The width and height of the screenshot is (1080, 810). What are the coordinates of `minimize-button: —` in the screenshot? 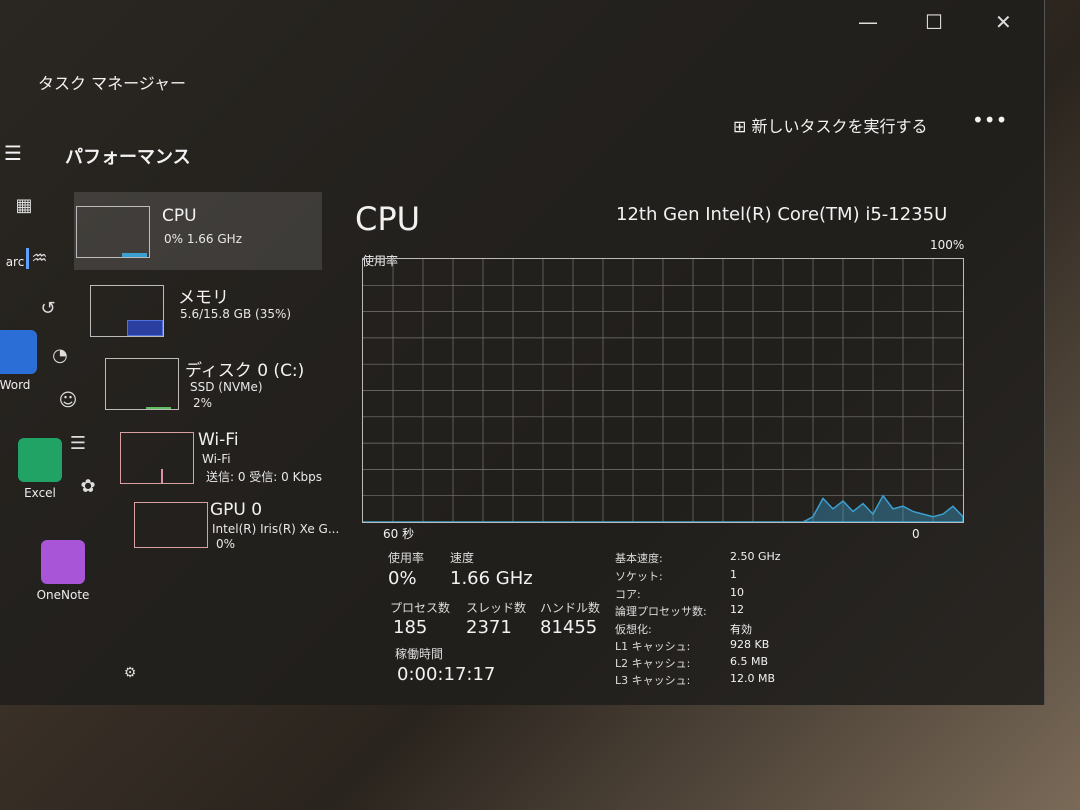 It's located at (868, 22).